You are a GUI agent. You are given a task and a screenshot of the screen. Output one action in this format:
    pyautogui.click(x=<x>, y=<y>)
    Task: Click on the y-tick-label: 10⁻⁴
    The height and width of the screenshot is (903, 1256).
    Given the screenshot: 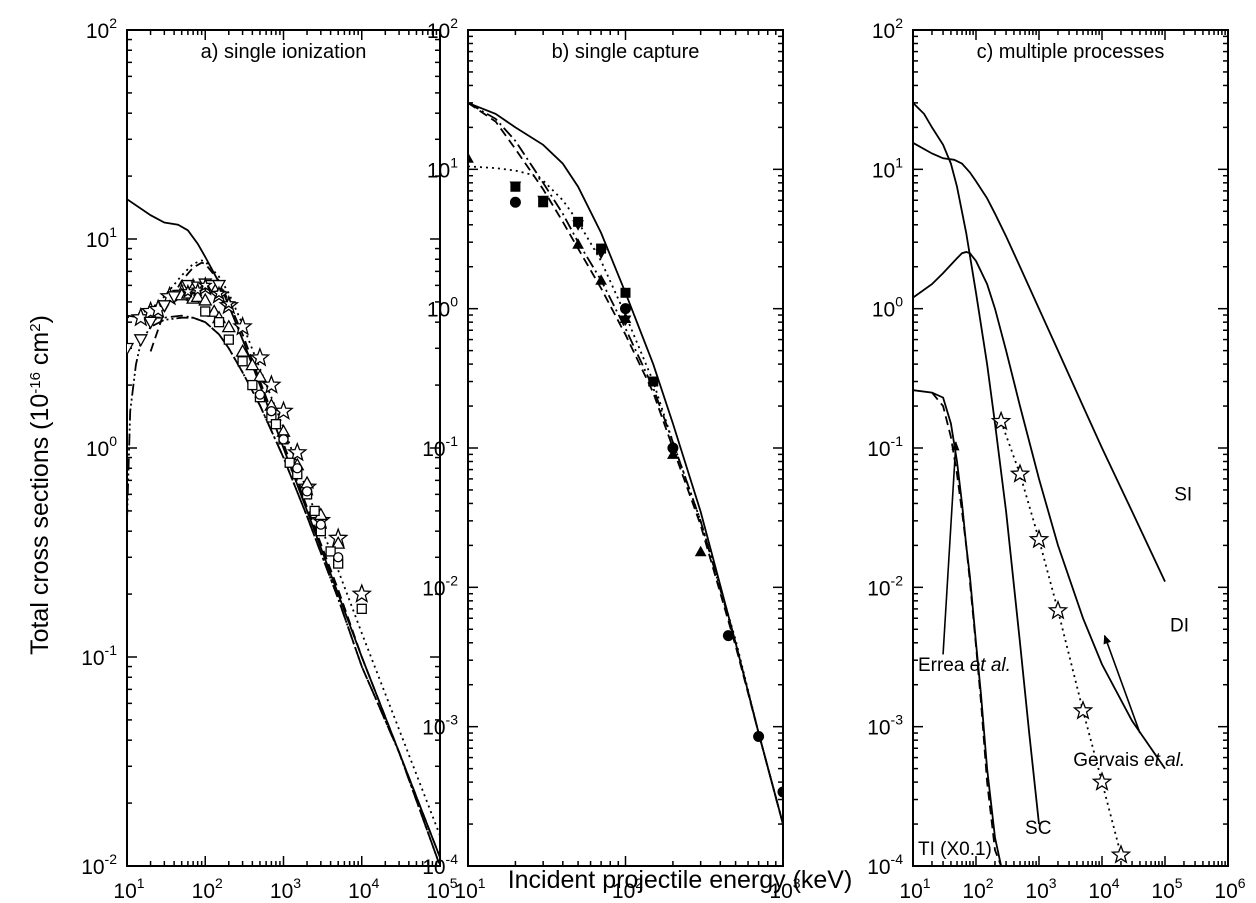 What is the action you would take?
    pyautogui.click(x=885, y=865)
    